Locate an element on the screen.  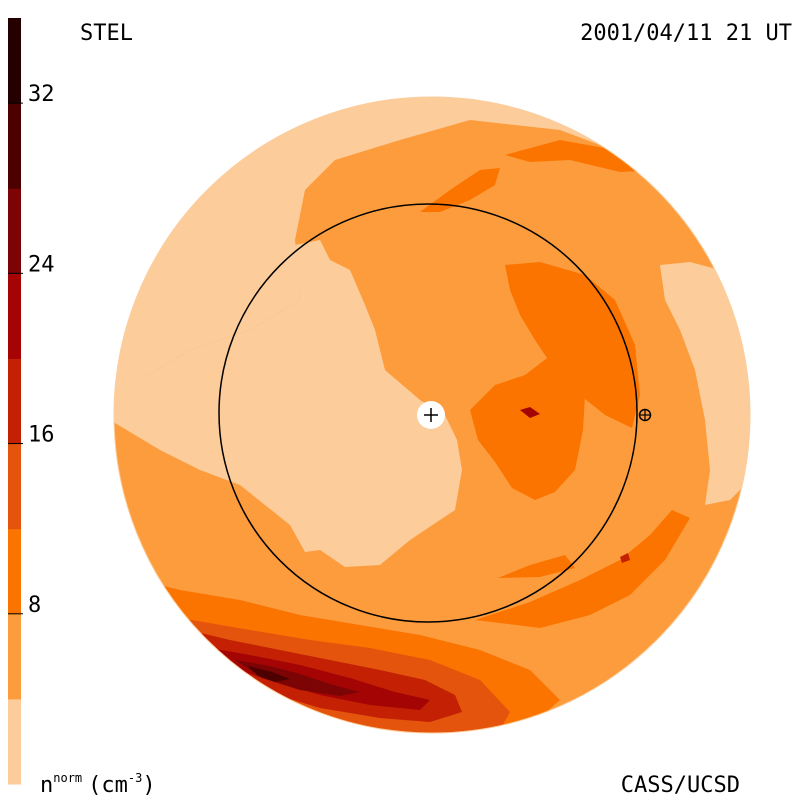
unit-close: ) is located at coordinates (148, 785).